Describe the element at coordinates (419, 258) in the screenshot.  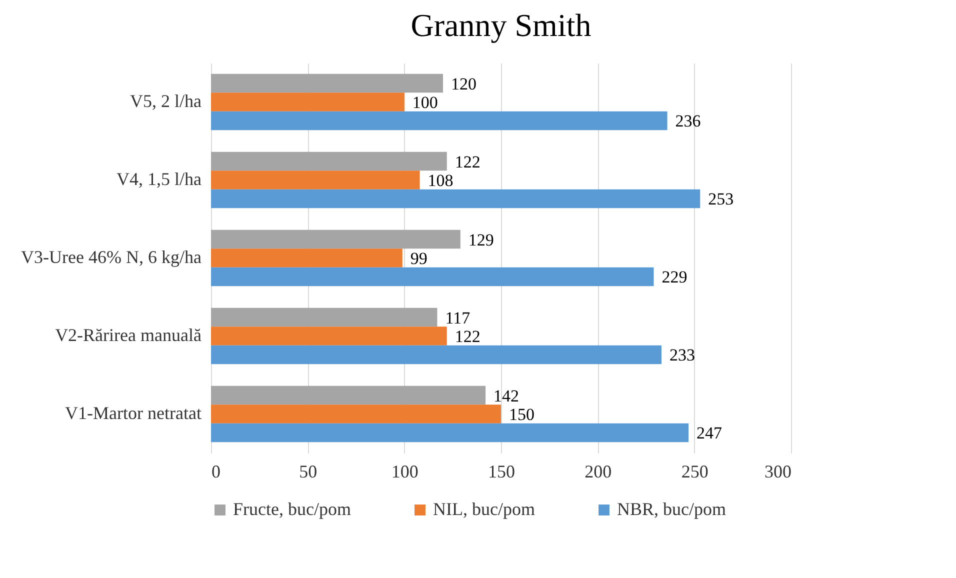
I see `data-label: 99` at that location.